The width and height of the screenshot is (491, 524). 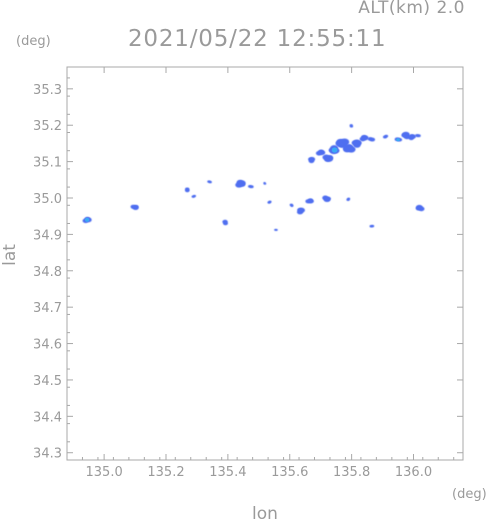 What do you see at coordinates (289, 472) in the screenshot?
I see `x-tick-label: 135.6` at bounding box center [289, 472].